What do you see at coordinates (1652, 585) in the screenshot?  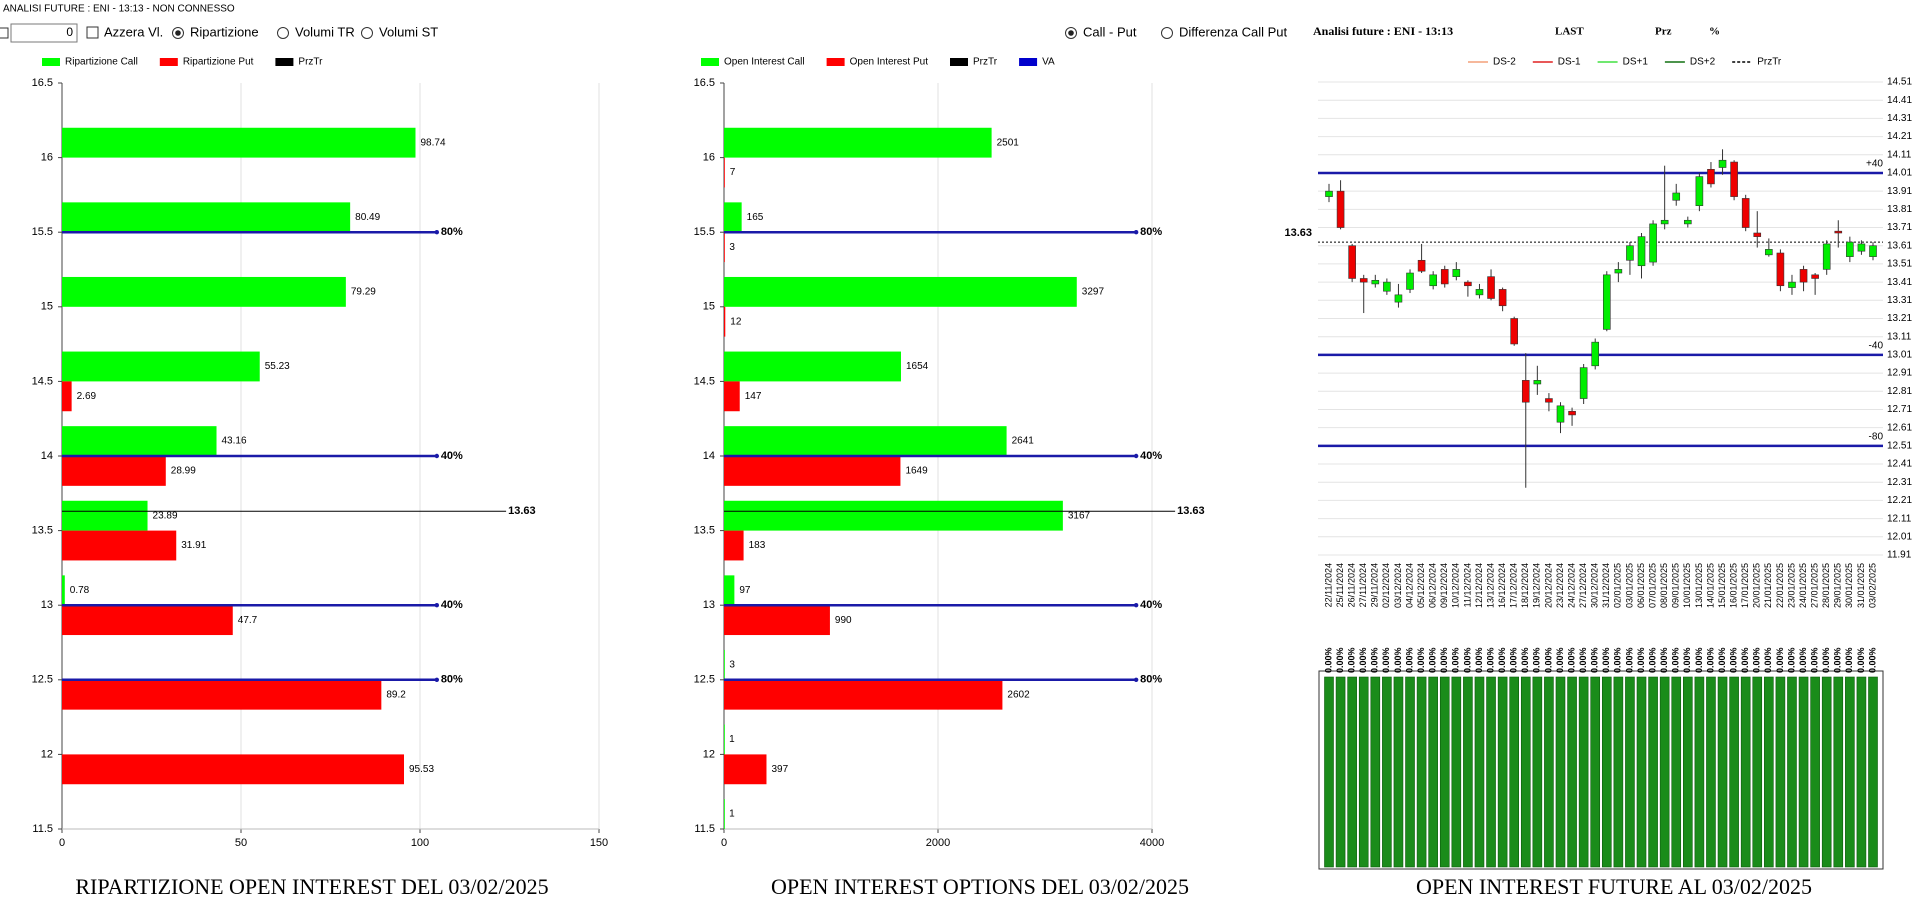 I see `x-tick-label: 07/01/2025` at bounding box center [1652, 585].